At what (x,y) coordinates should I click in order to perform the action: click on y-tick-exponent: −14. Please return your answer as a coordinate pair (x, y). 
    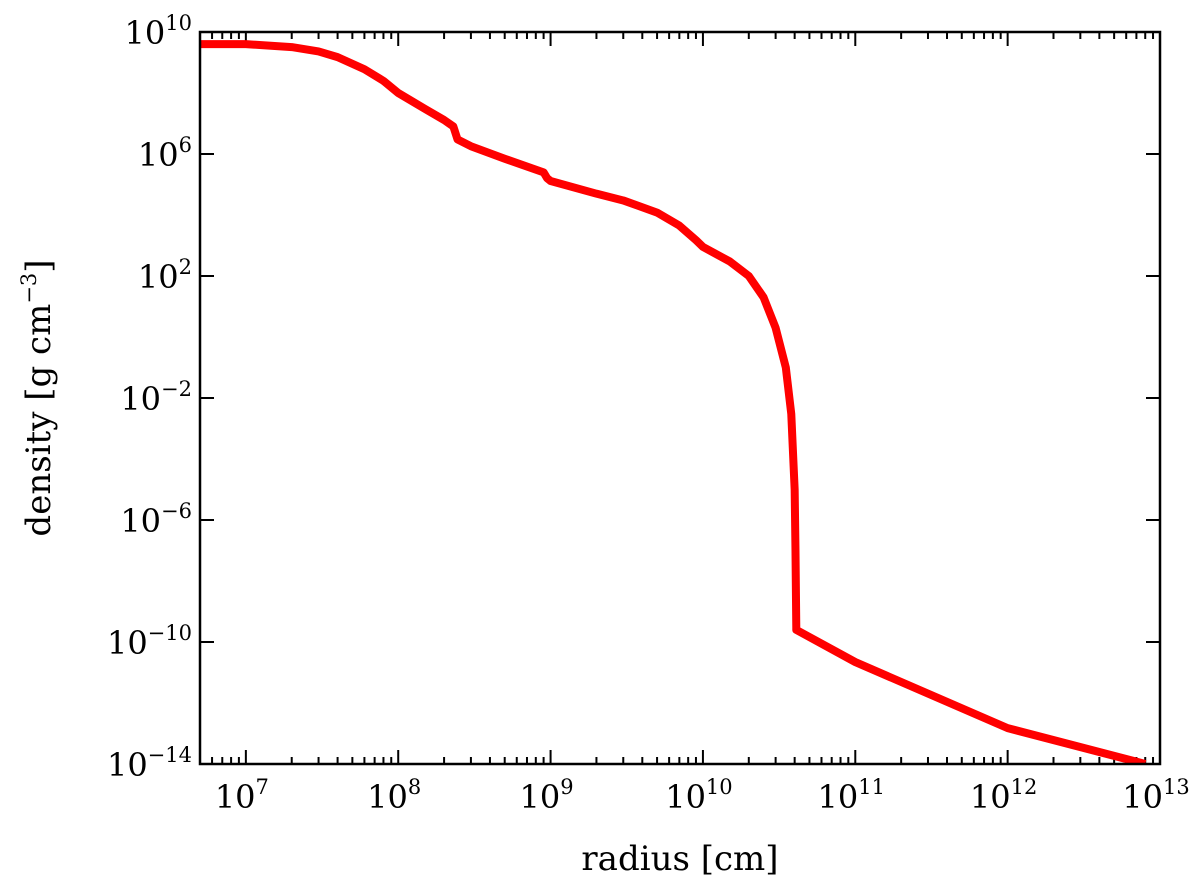
    Looking at the image, I should click on (170, 755).